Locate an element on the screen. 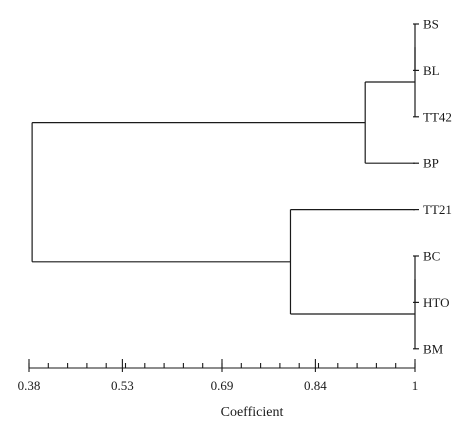  tick-label: 0.53 is located at coordinates (122, 385).